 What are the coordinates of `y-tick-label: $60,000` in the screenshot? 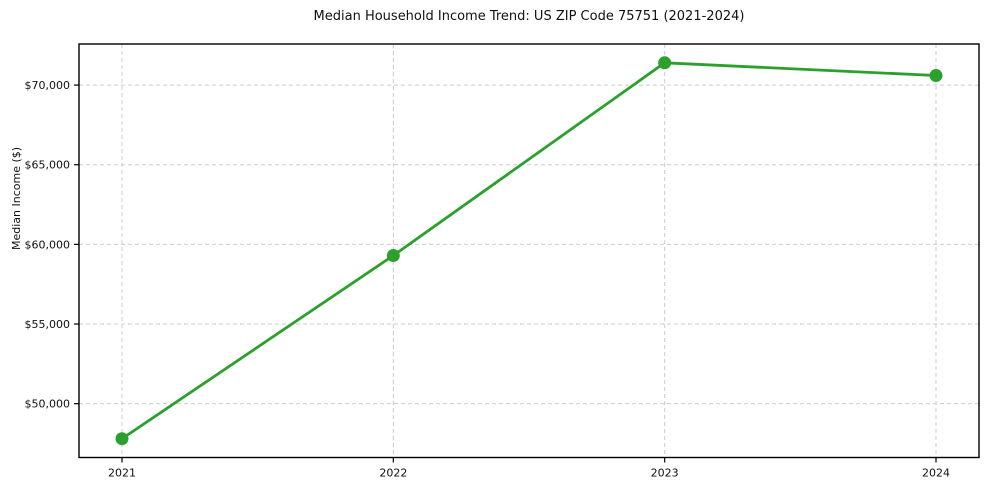 It's located at (48, 244).